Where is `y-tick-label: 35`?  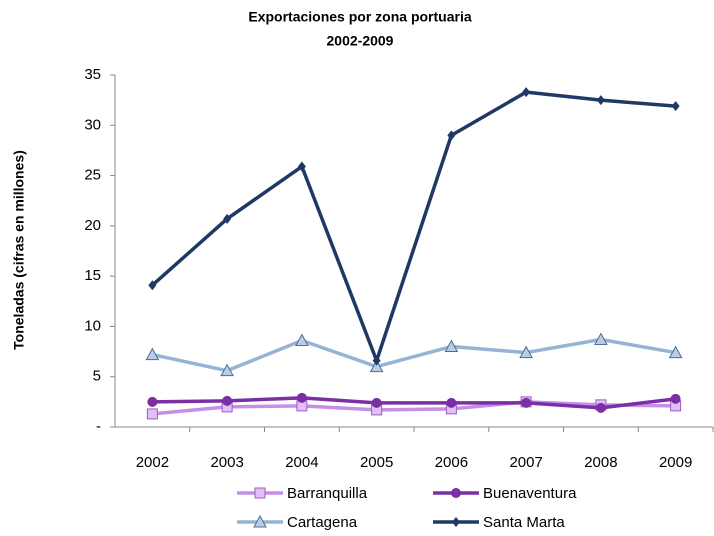 y-tick-label: 35 is located at coordinates (92, 74).